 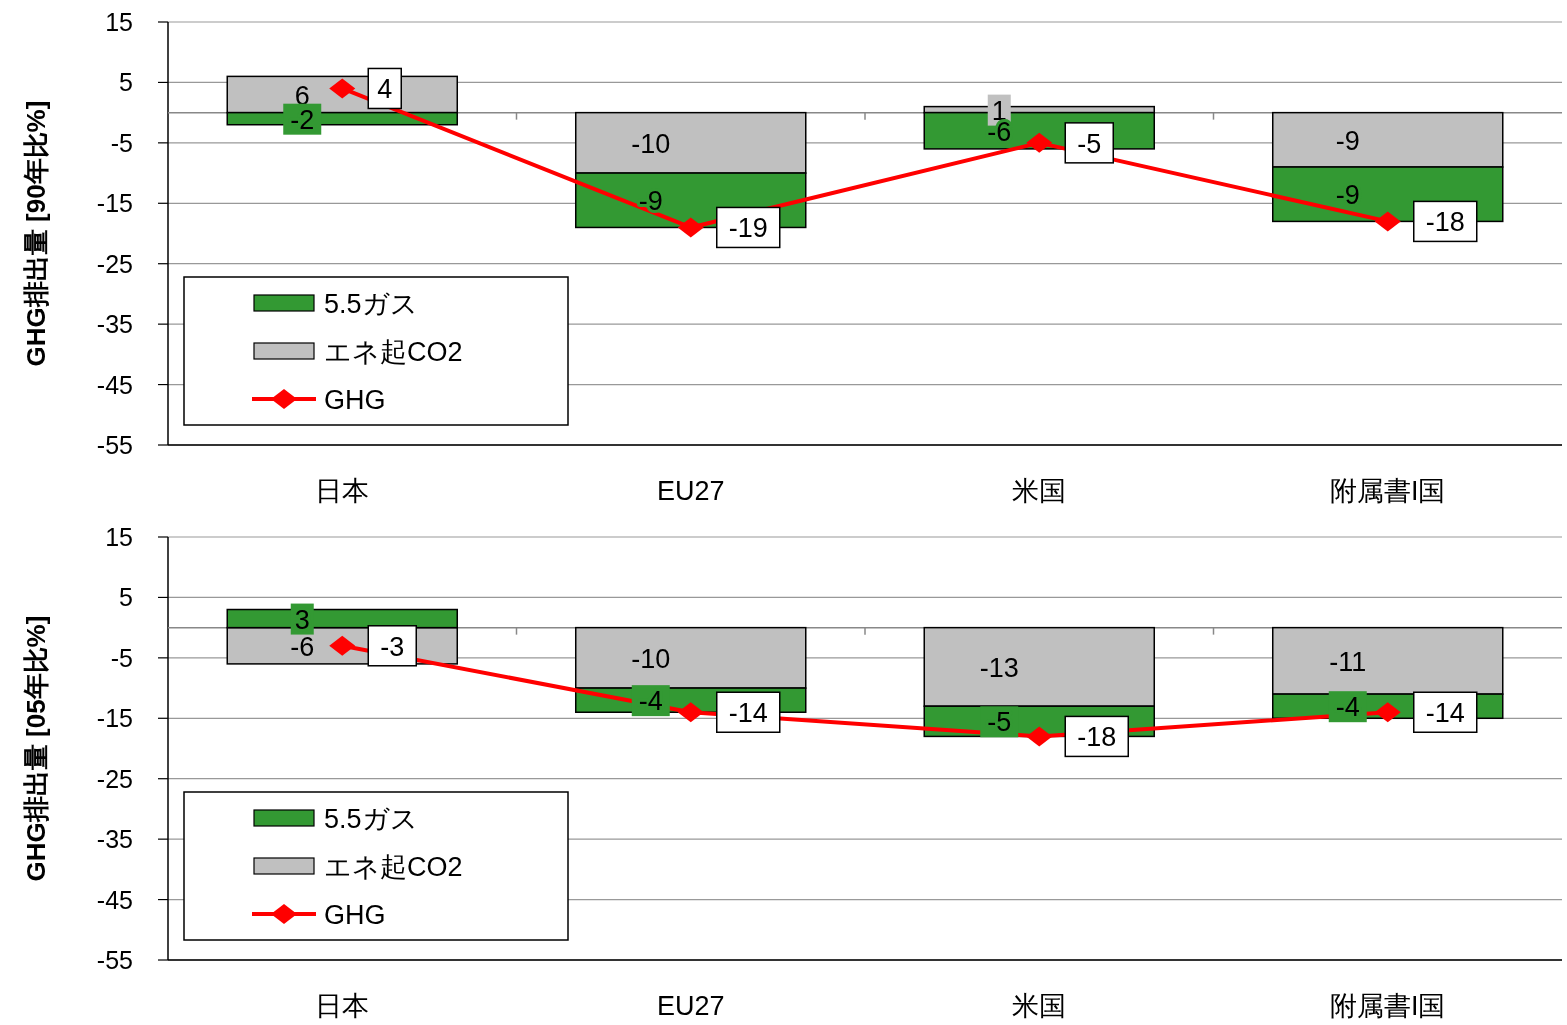 I want to click on data-label: -19, so click(x=748, y=228).